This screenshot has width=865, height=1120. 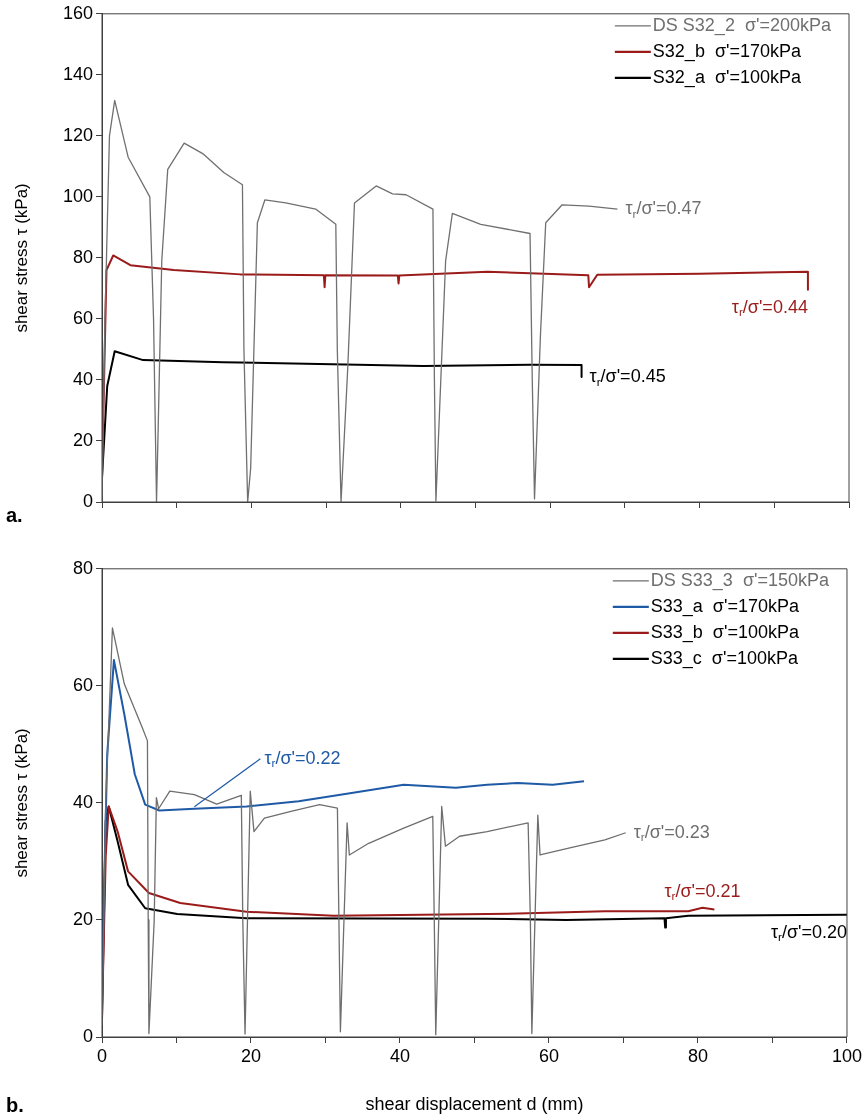 What do you see at coordinates (14, 514) in the screenshot?
I see `text: a.` at bounding box center [14, 514].